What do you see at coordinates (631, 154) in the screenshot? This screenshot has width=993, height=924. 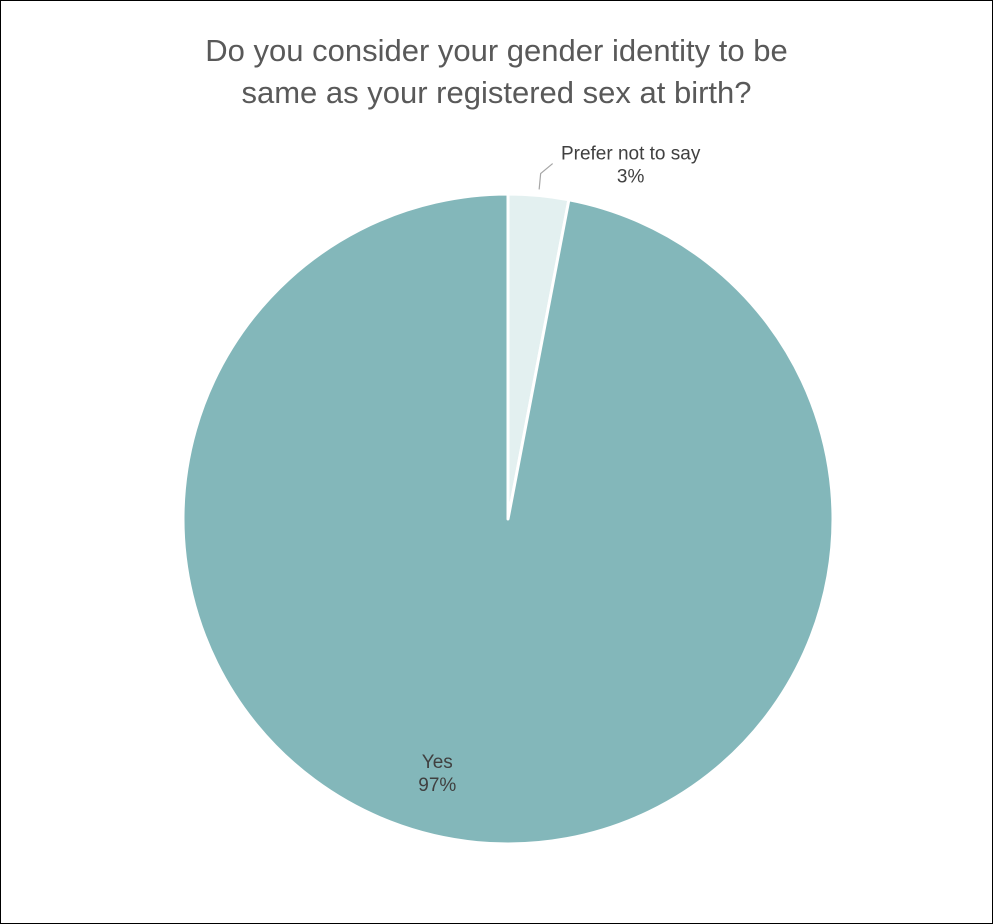 I see `data-label-category-prefer-not-to-say: Prefer not to say` at bounding box center [631, 154].